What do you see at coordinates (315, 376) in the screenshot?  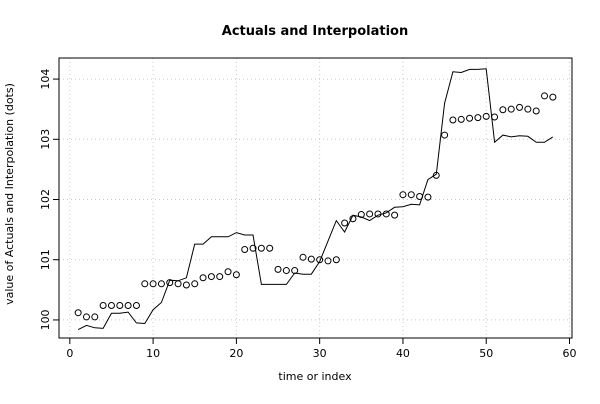 I see `x-axis-label: time or index` at bounding box center [315, 376].